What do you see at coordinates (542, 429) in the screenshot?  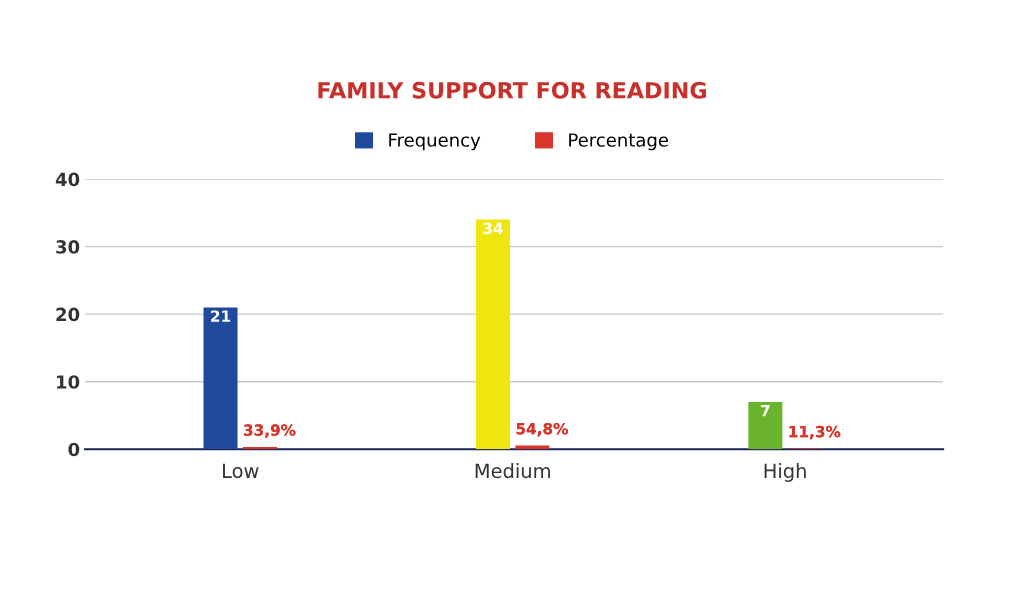 I see `data-label: 54,8%` at bounding box center [542, 429].